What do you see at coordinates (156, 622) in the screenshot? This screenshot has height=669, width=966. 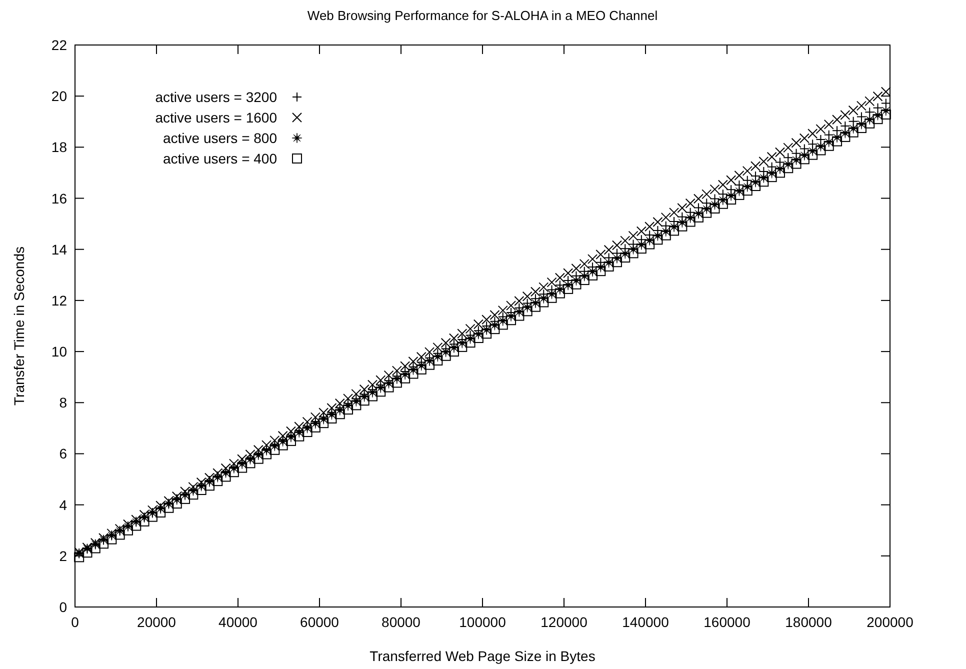 I see `x-tick-label: 20000` at bounding box center [156, 622].